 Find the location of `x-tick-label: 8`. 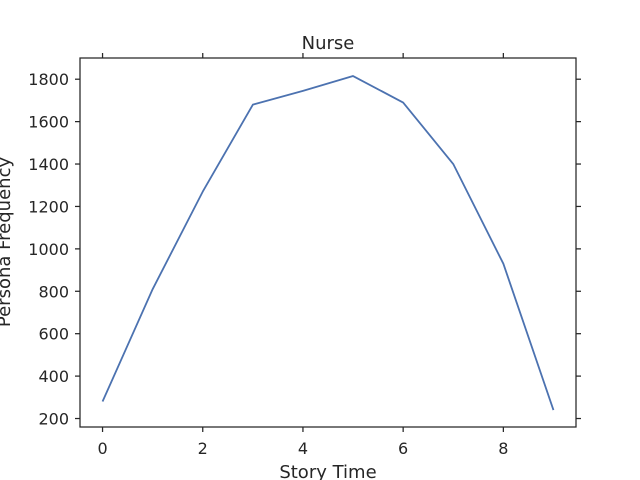

x-tick-label: 8 is located at coordinates (503, 448).